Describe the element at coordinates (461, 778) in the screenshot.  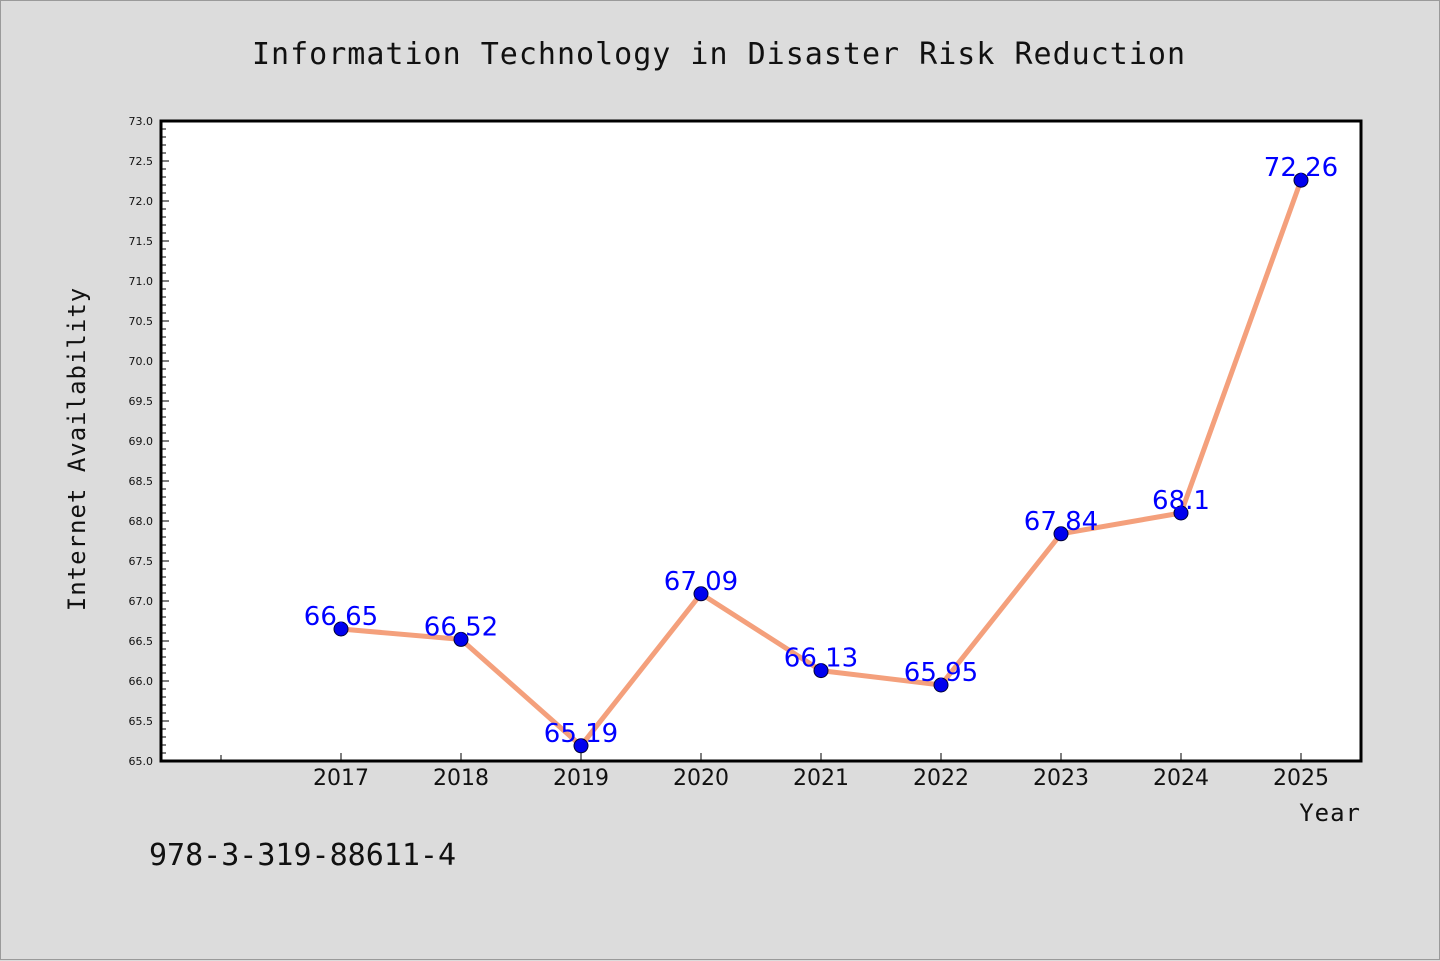
I see `x-tick-label: 2018` at that location.